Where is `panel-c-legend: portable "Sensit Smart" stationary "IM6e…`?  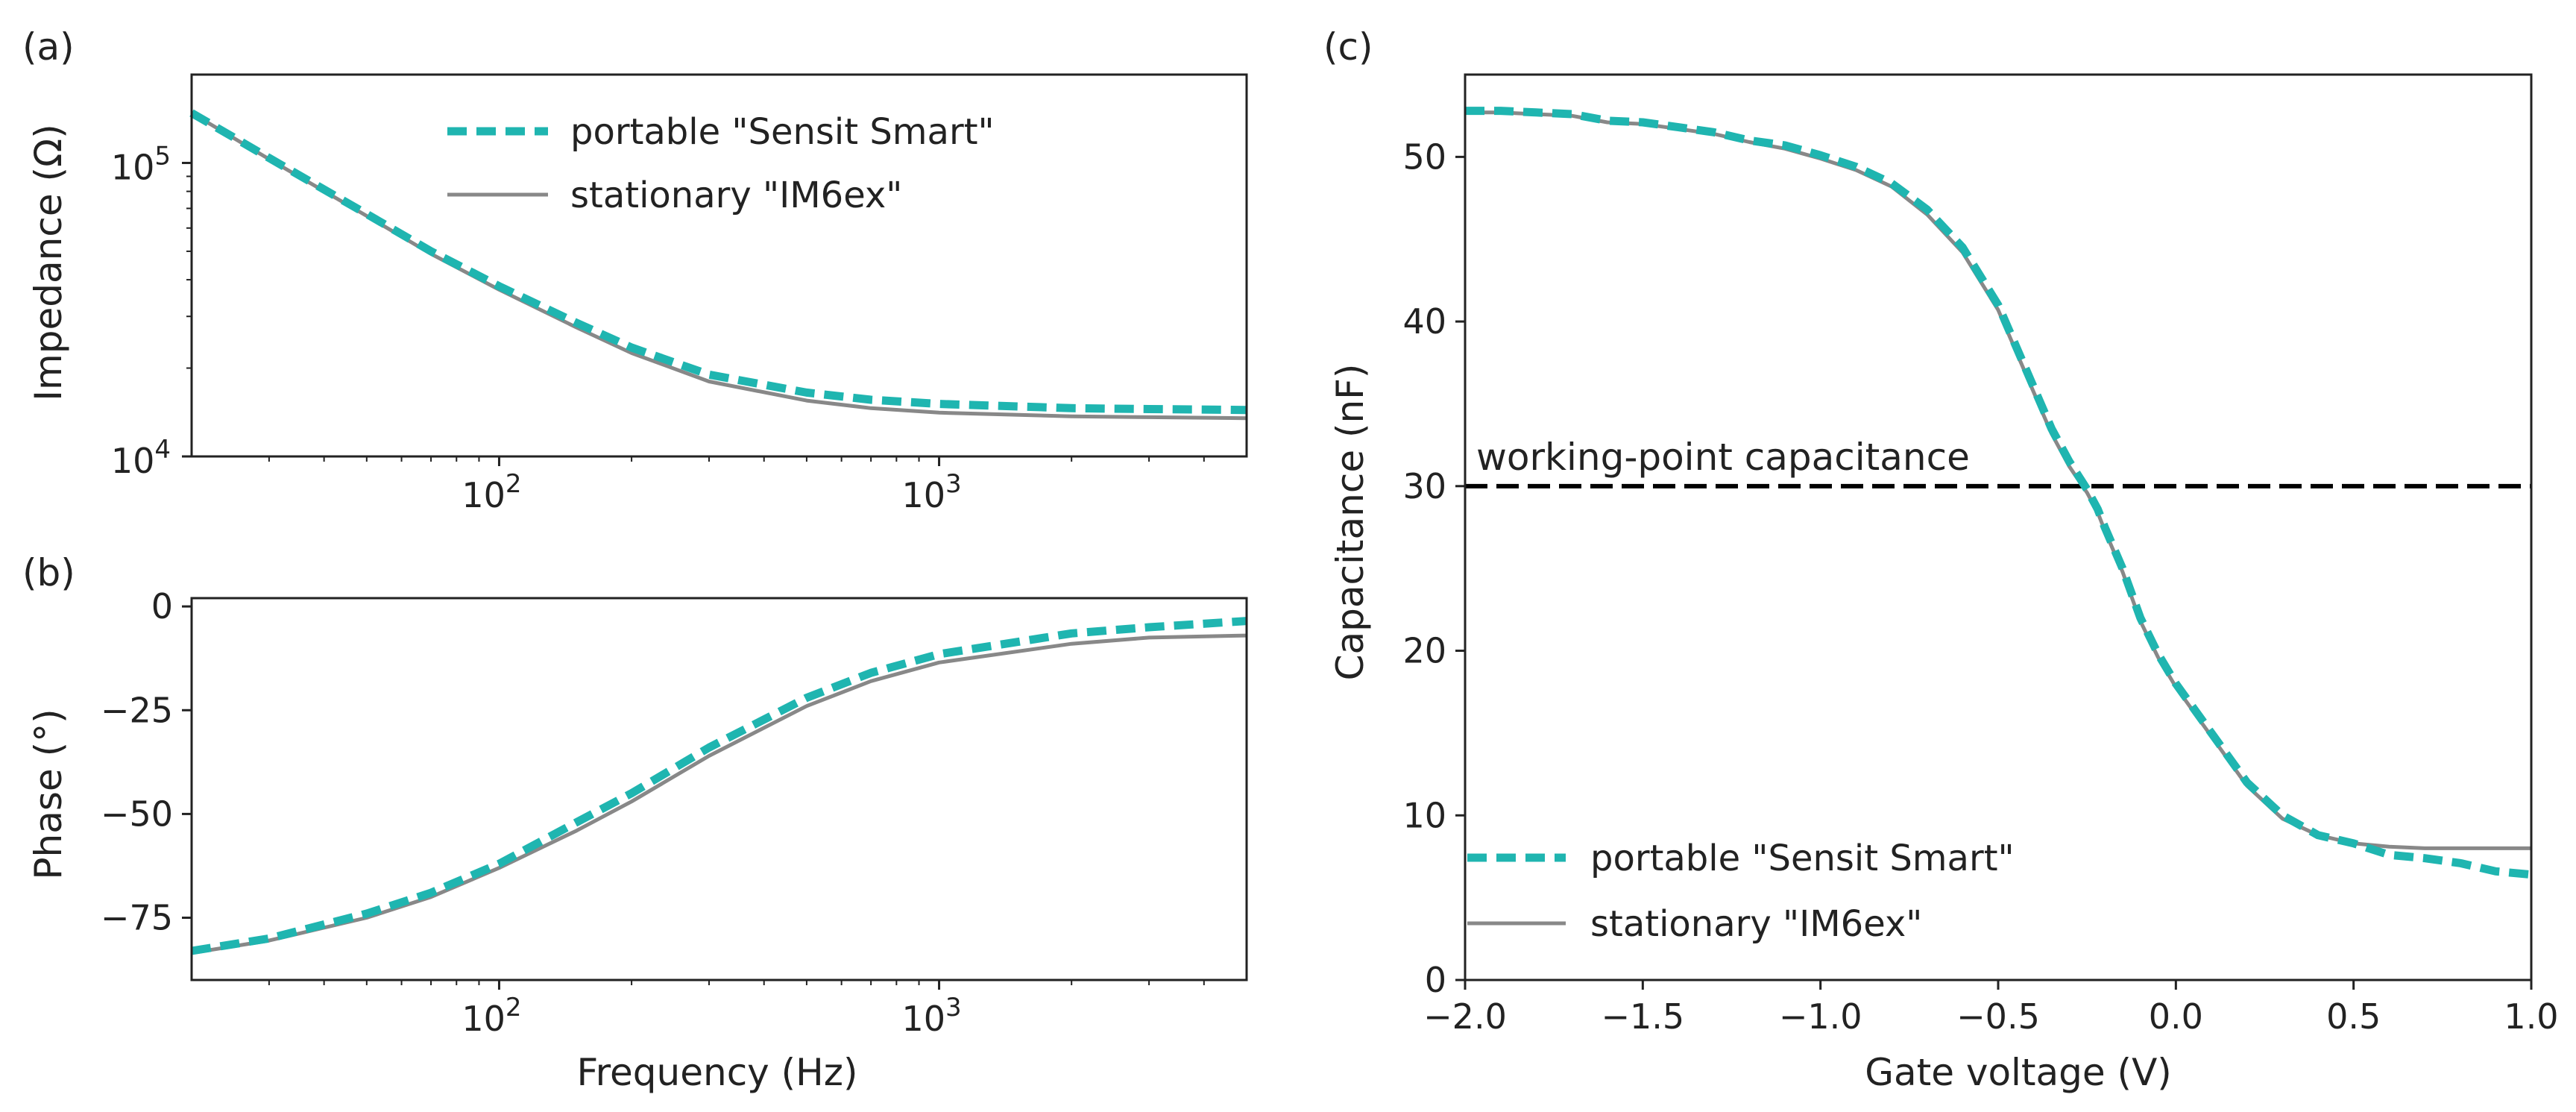
panel-c-legend: portable "Sensit Smart" stationary "IM6e… is located at coordinates (1741, 891).